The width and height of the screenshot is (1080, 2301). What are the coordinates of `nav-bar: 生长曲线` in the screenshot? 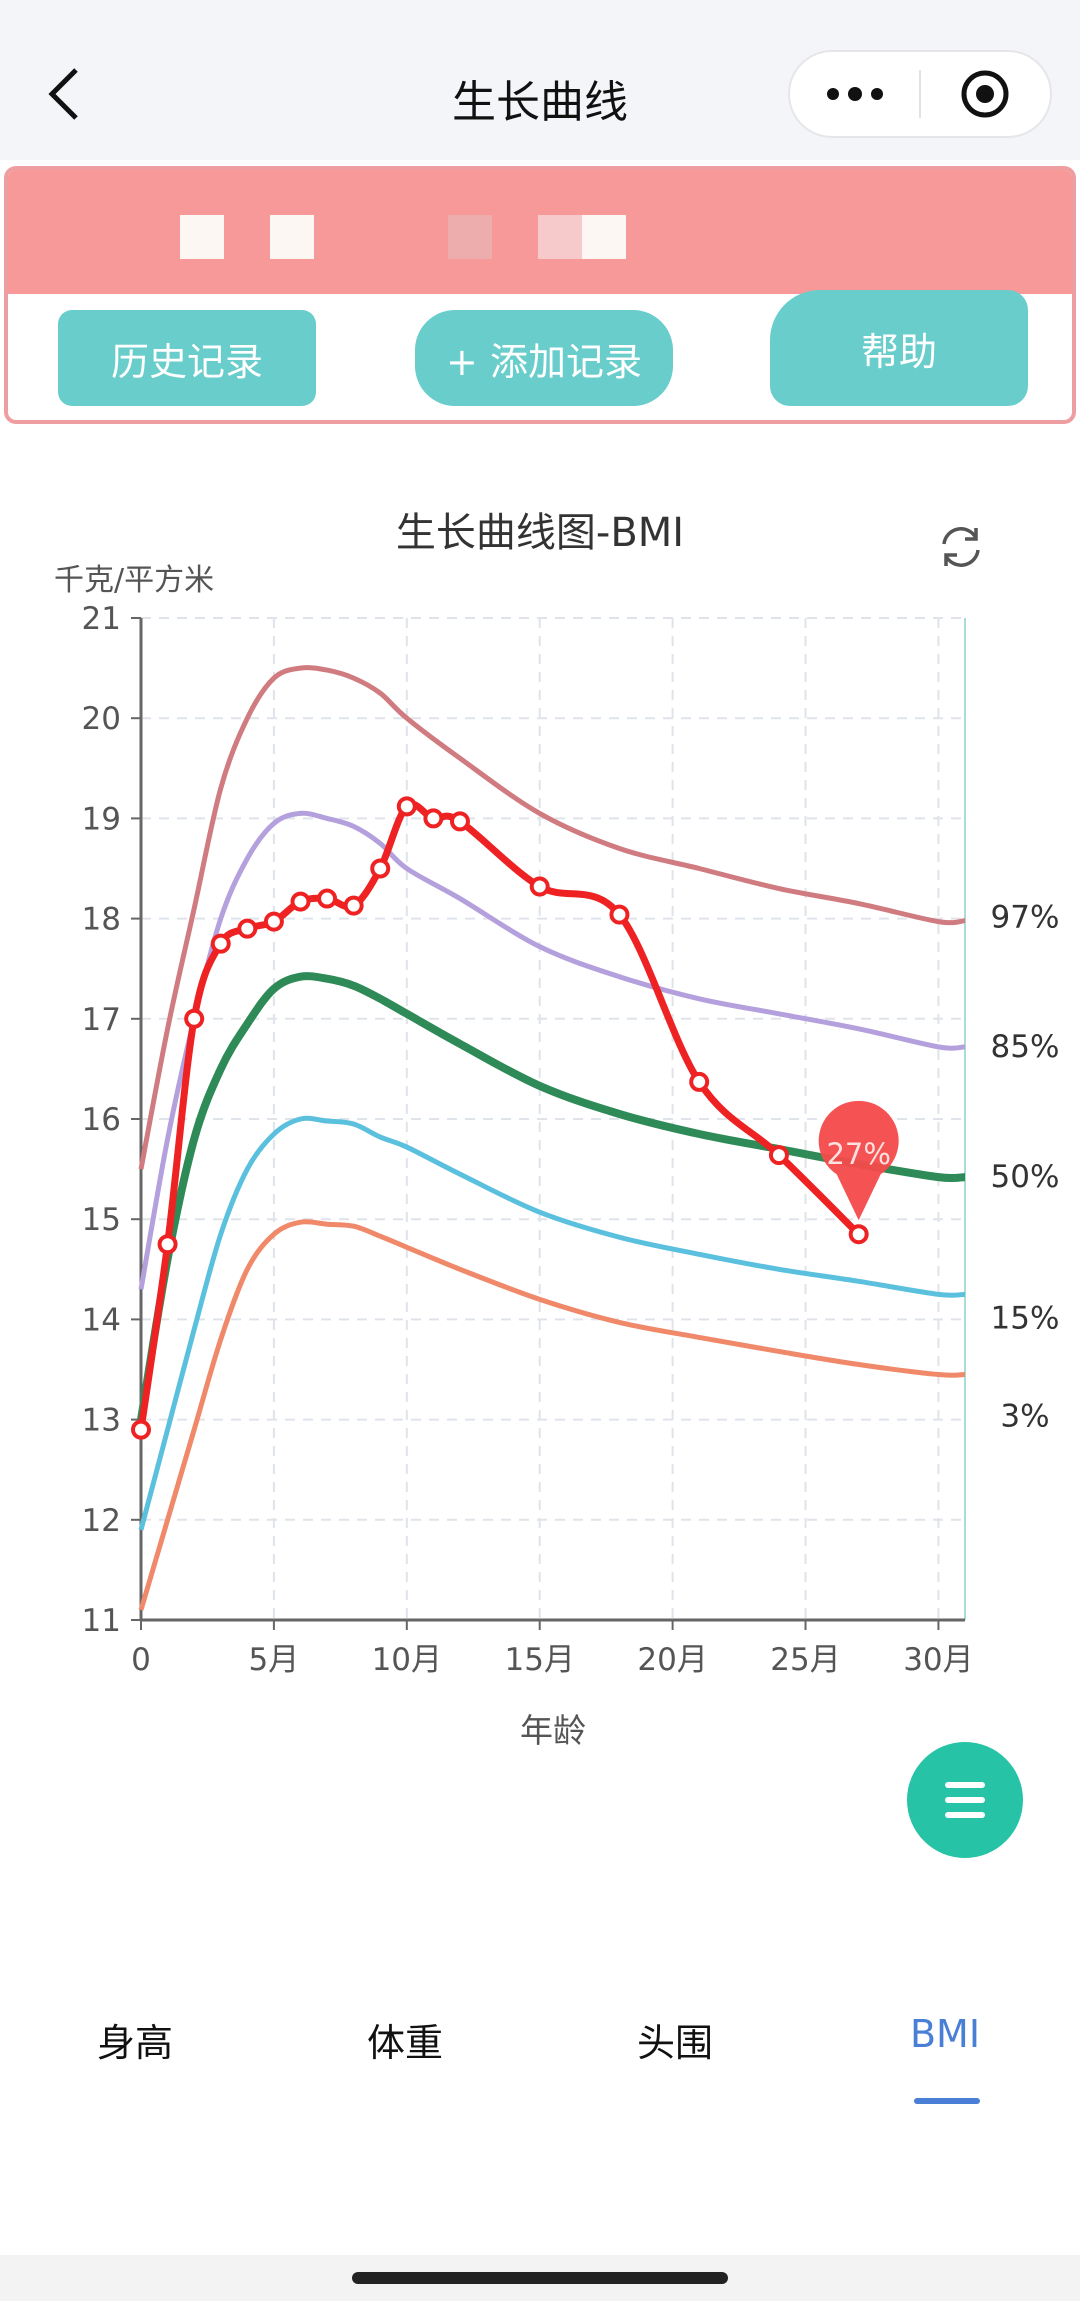 It's located at (540, 80).